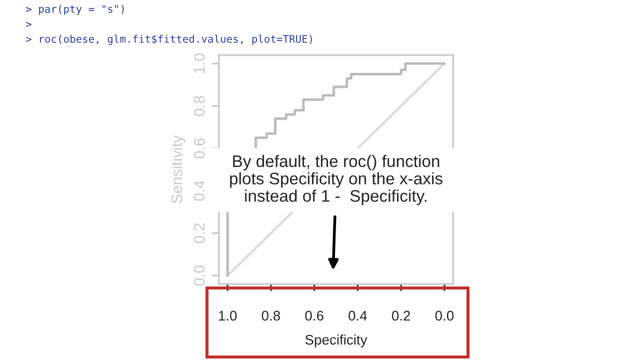 The width and height of the screenshot is (640, 360). What do you see at coordinates (75, 9) in the screenshot?
I see `text: > par(pty = "s")` at bounding box center [75, 9].